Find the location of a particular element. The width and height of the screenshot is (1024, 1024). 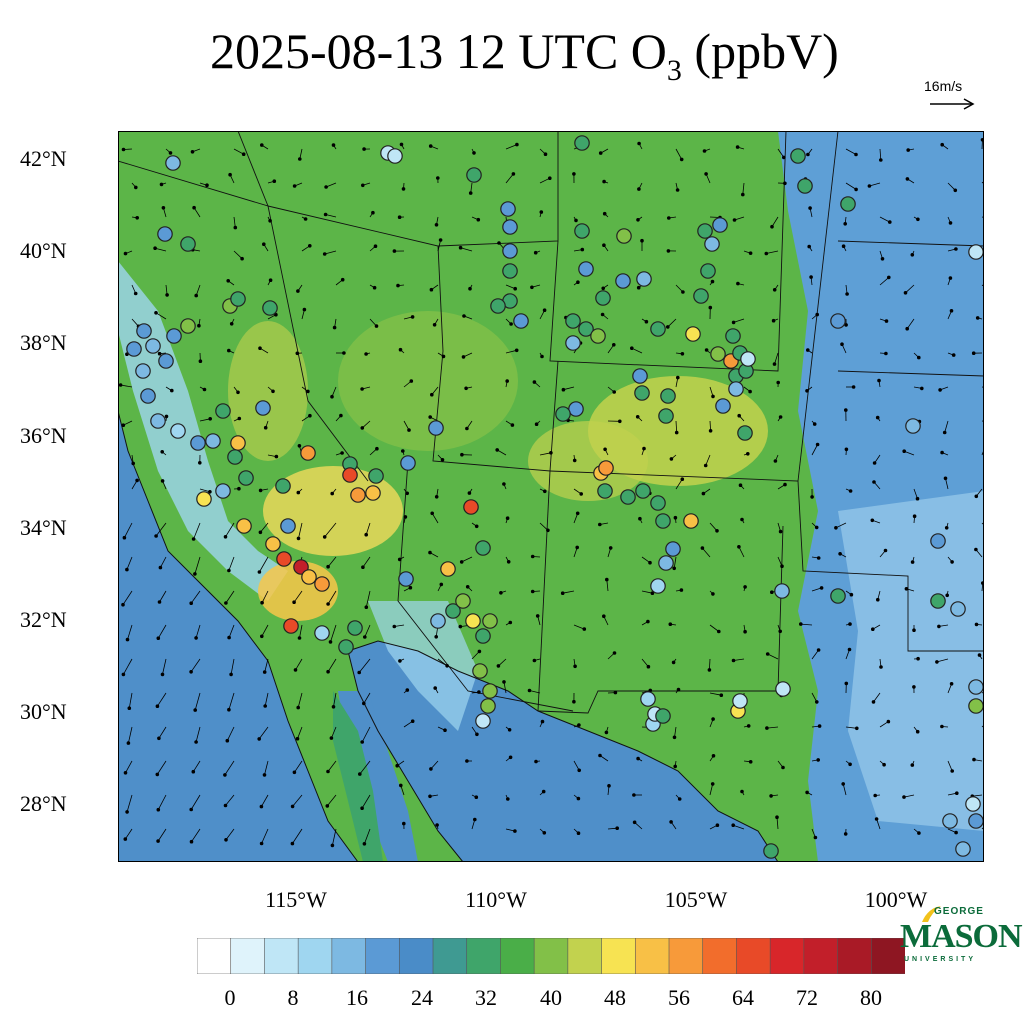

four-corners-high is located at coordinates (588, 461).